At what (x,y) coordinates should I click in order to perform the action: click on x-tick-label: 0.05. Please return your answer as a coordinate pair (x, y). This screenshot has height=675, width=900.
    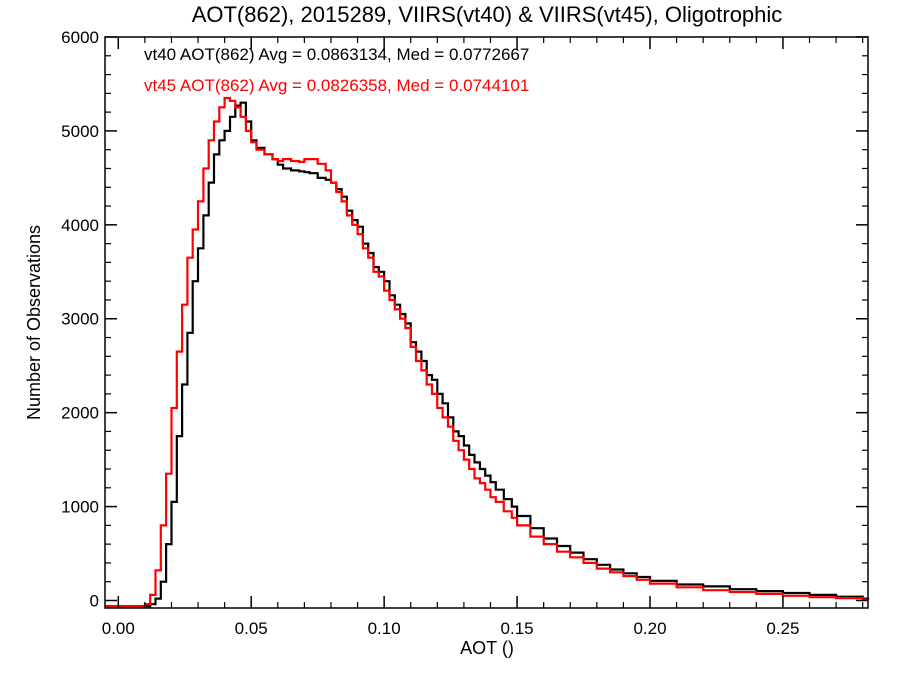
    Looking at the image, I should click on (251, 628).